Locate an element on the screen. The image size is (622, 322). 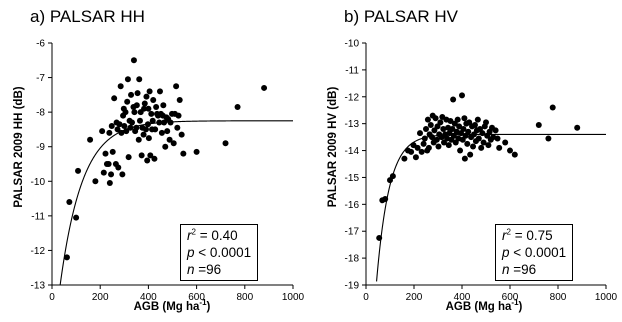
y-tick-label: -6 is located at coordinates (40, 44).